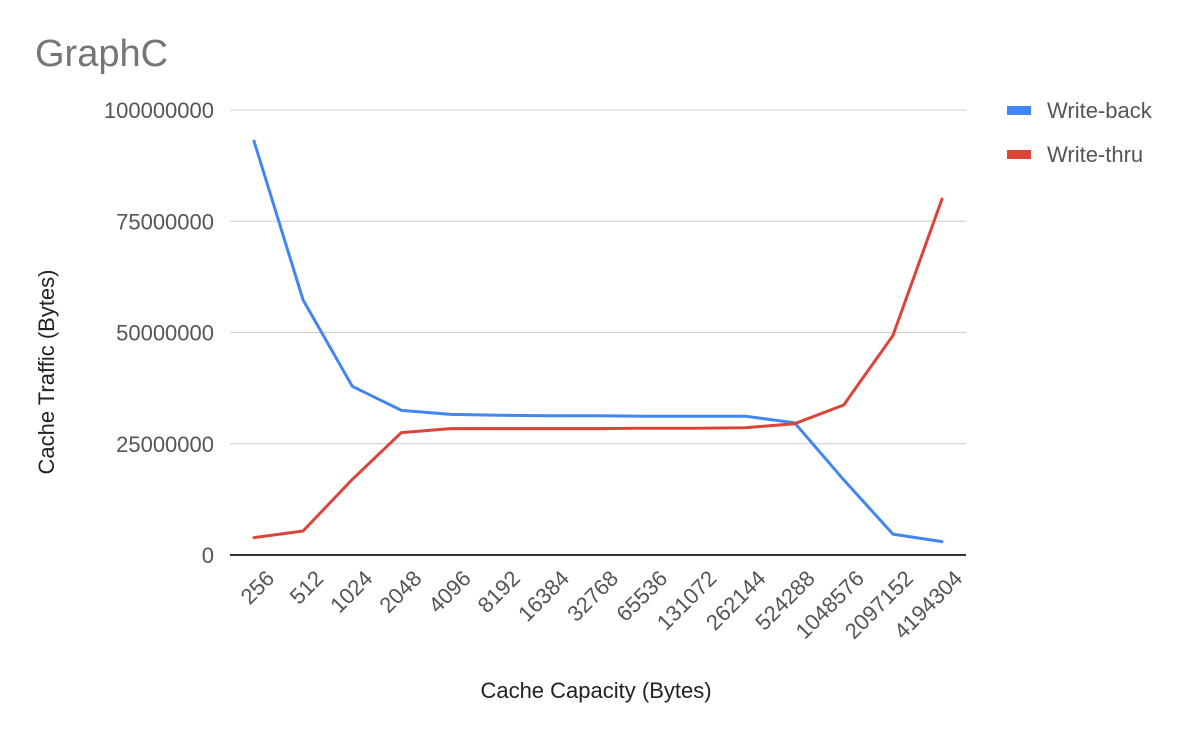 Image resolution: width=1196 pixels, height=738 pixels. Describe the element at coordinates (449, 592) in the screenshot. I see `x-tick-label: 4096` at that location.